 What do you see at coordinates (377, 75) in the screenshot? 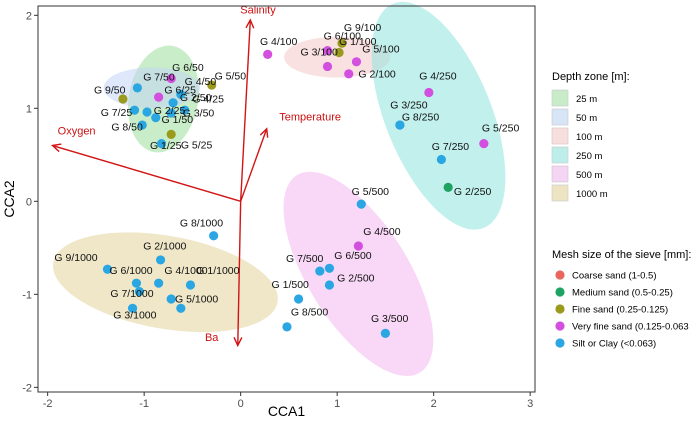
I see `point-label-g-2-100: G 2/100` at bounding box center [377, 75].